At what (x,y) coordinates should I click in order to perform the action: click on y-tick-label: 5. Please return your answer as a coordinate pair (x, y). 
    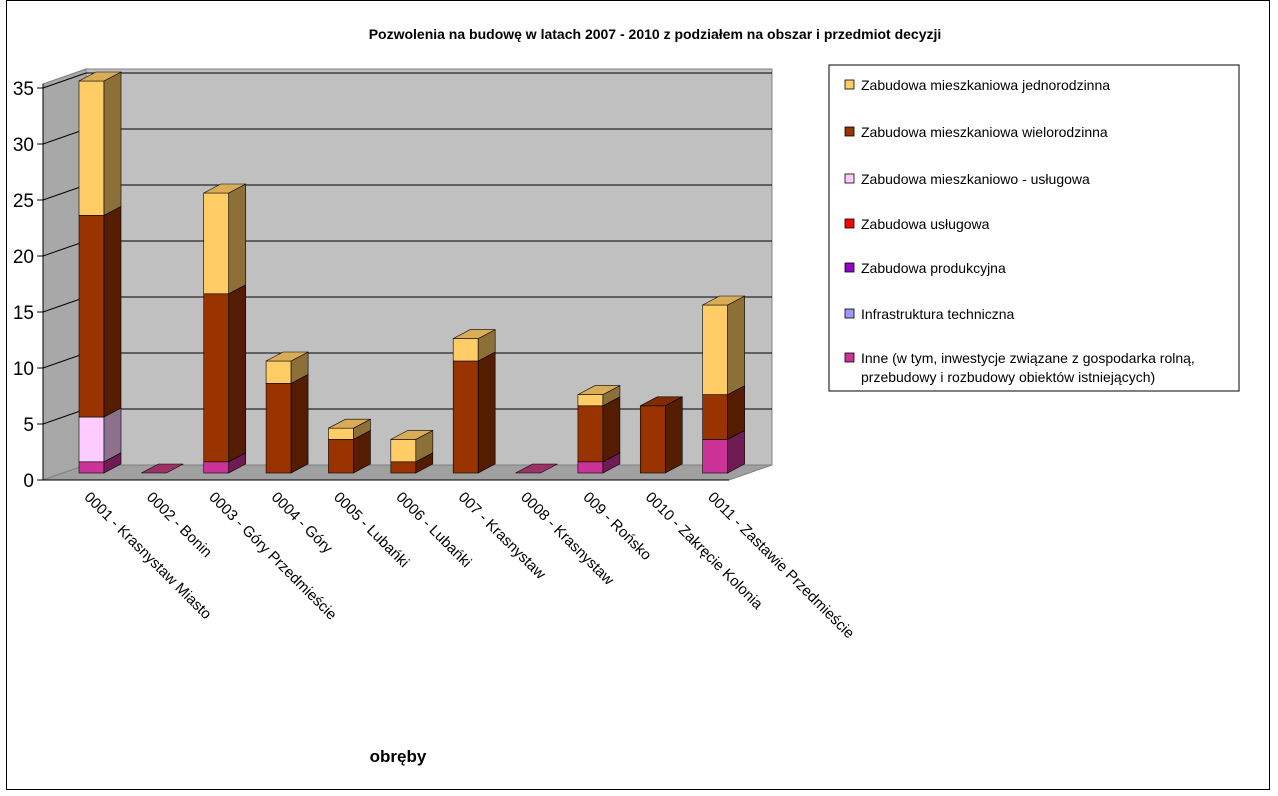
    Looking at the image, I should click on (28, 425).